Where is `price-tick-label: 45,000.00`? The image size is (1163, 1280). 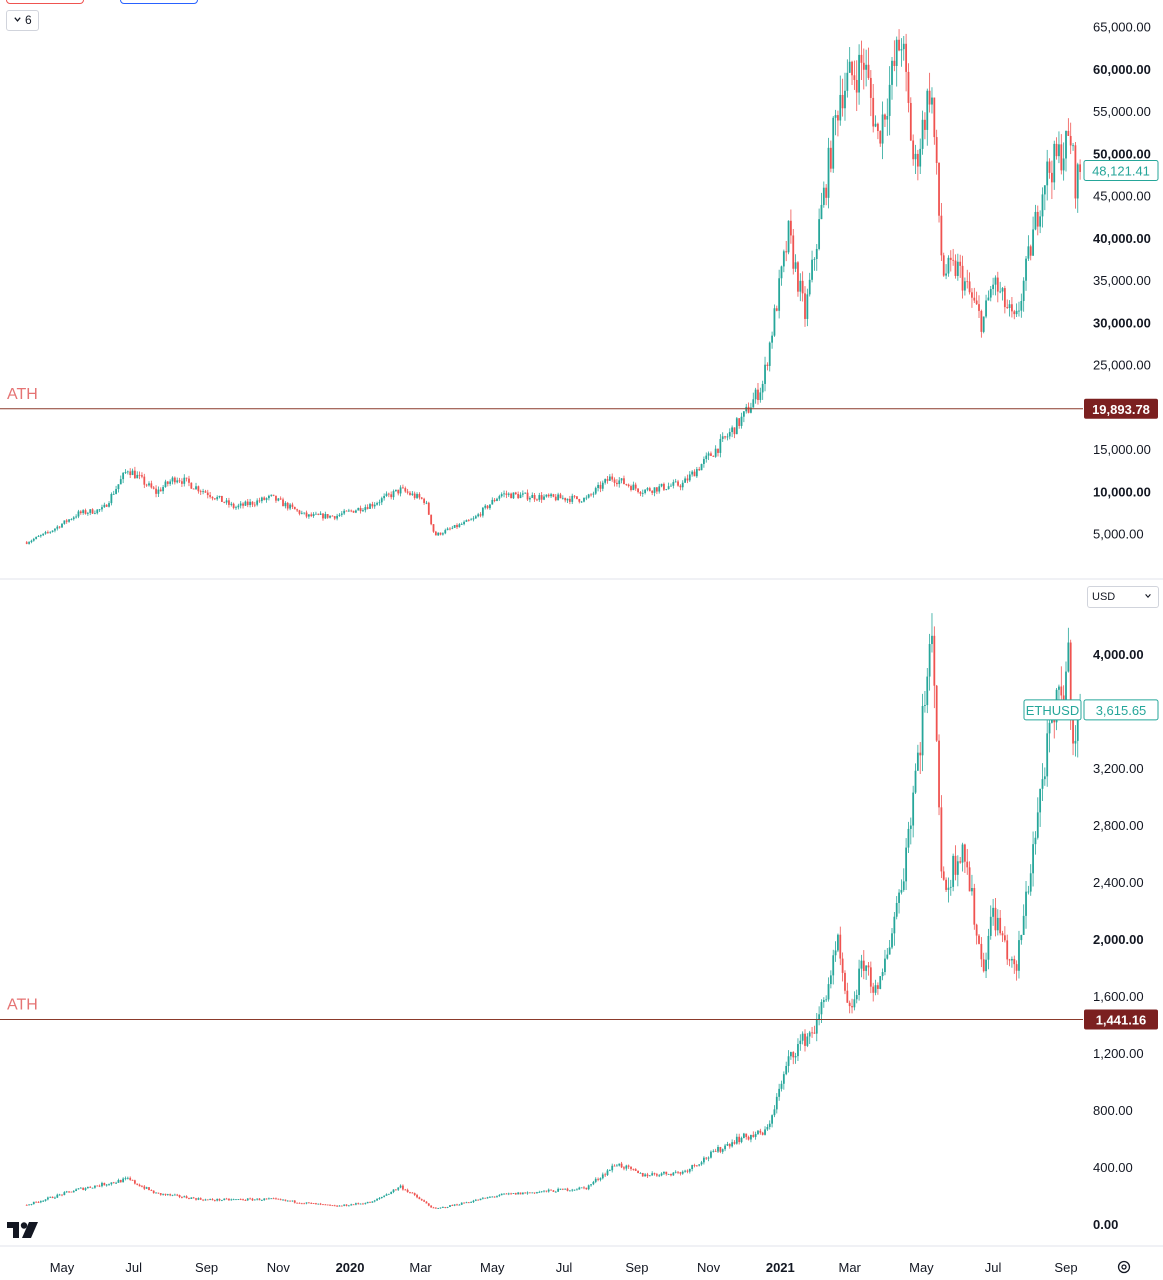 price-tick-label: 45,000.00 is located at coordinates (1122, 196).